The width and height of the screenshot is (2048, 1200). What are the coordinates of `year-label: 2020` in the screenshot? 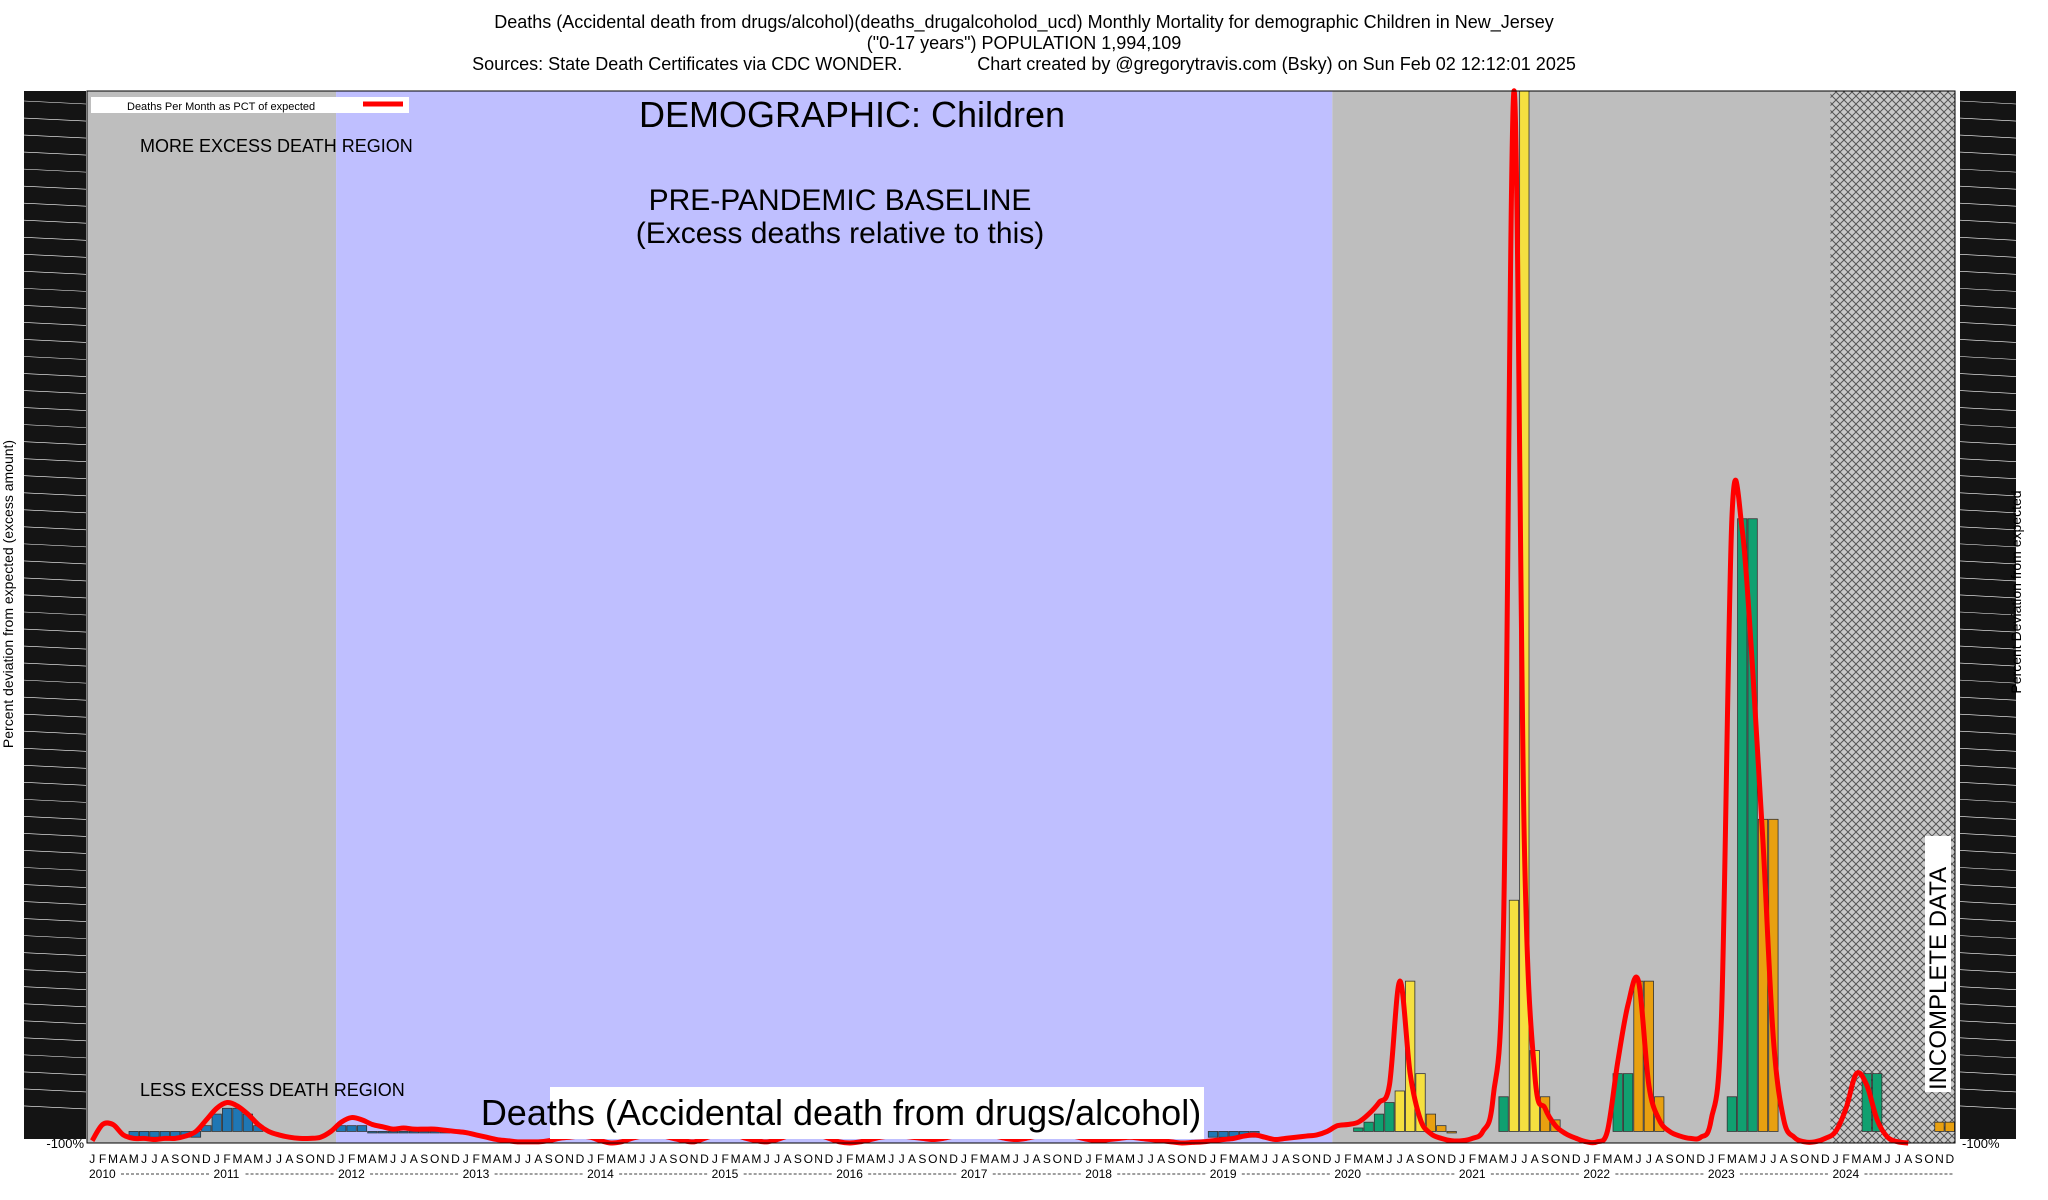 It's located at (1347, 1174).